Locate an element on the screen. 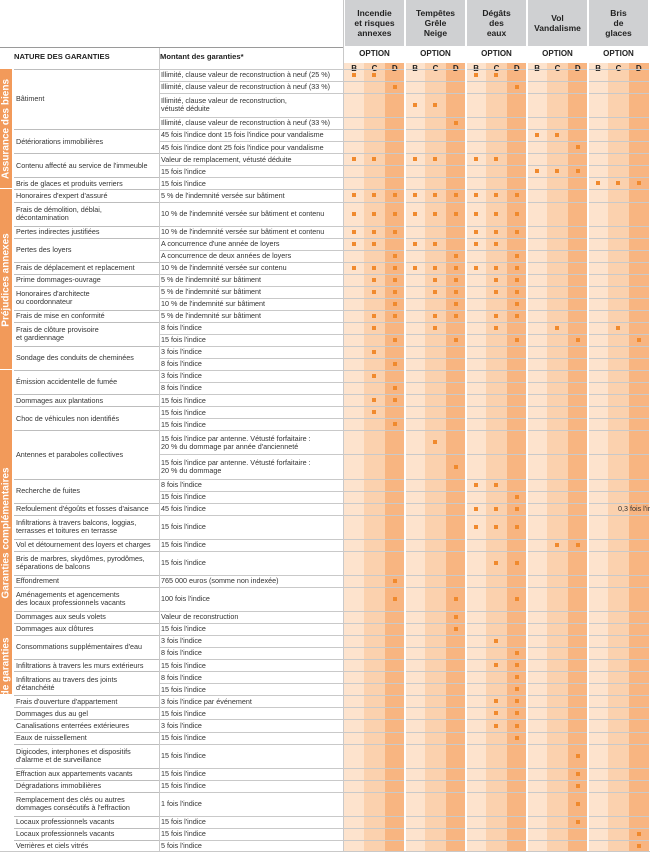 This screenshot has width=650, height=852. guarantee-name: Dégradations immobilières is located at coordinates (59, 785).